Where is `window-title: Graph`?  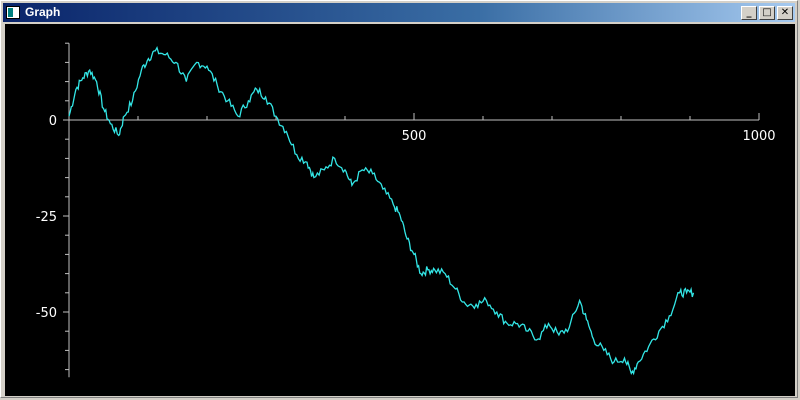
window-title: Graph is located at coordinates (43, 12).